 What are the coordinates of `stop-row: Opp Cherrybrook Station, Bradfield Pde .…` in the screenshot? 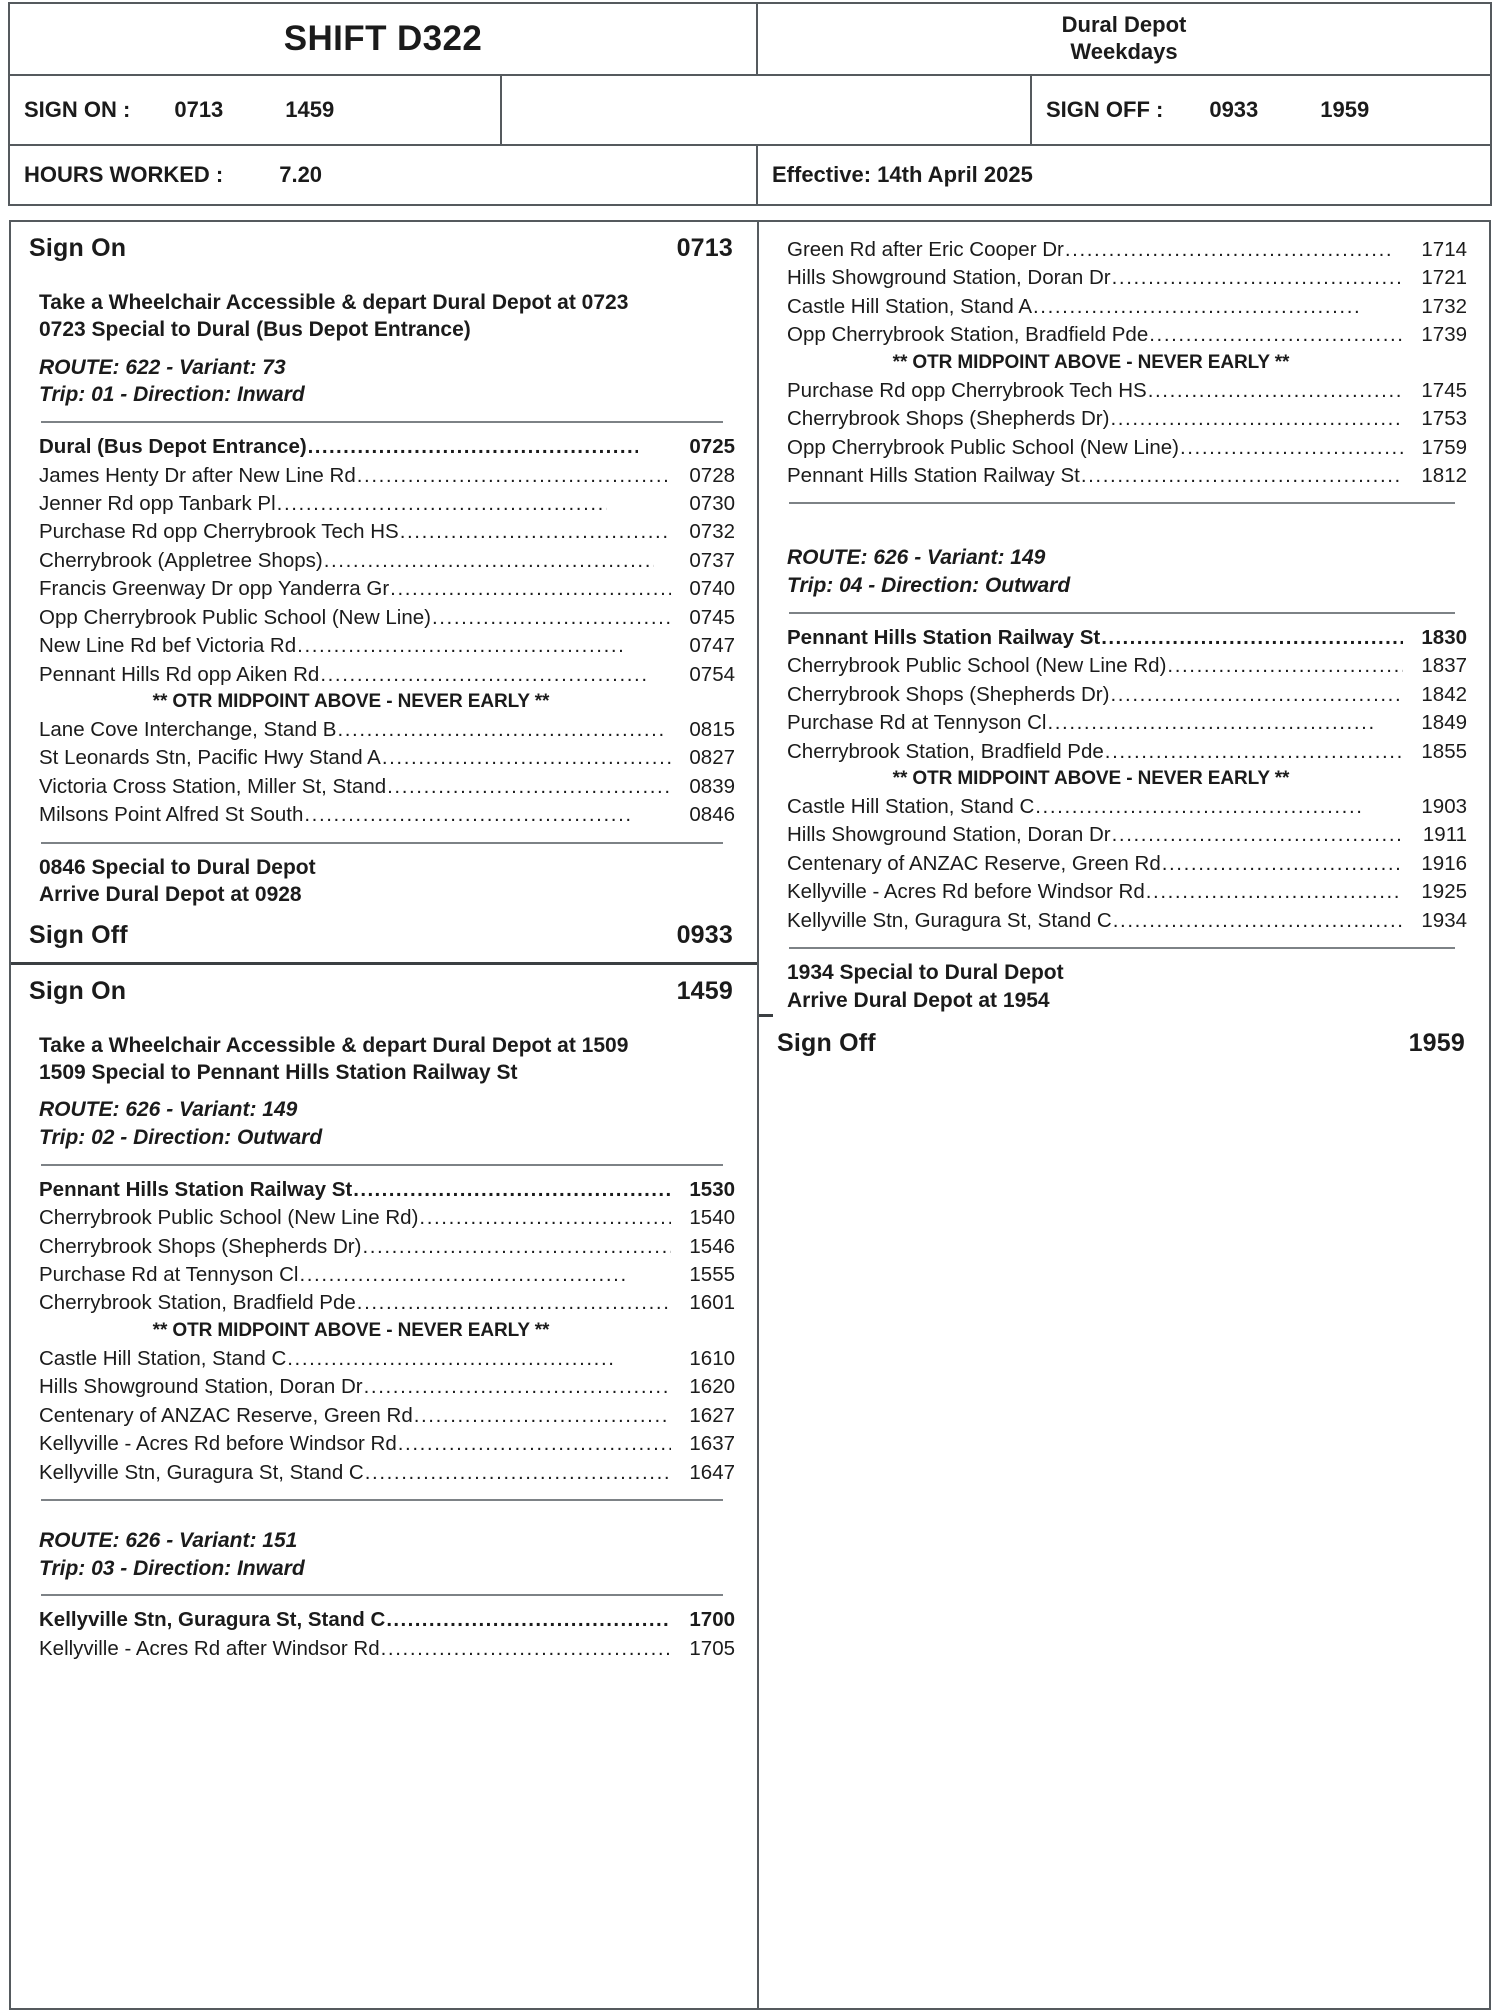 It's located at (1127, 335).